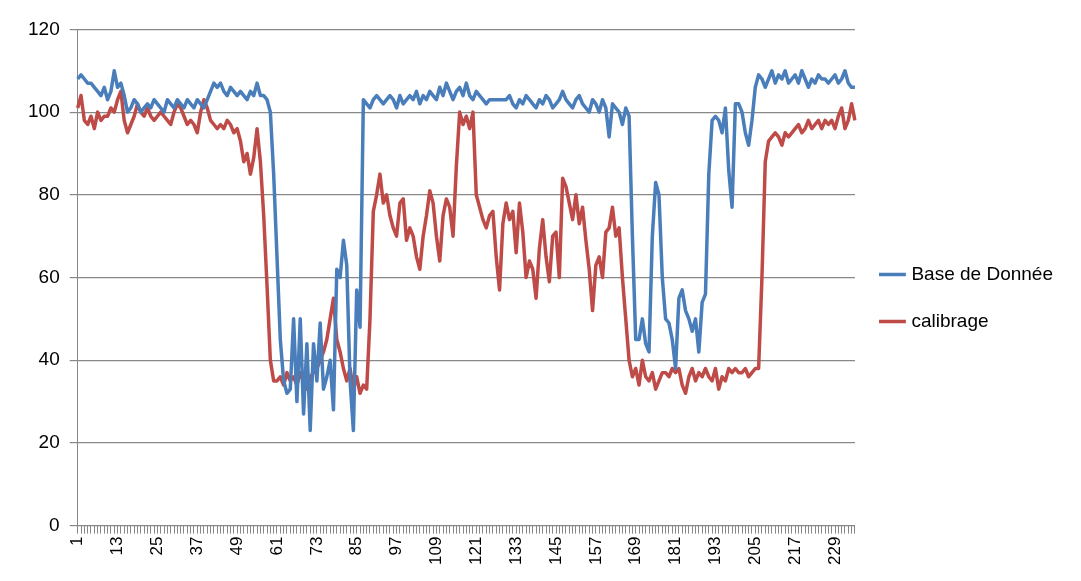 The width and height of the screenshot is (1081, 581). I want to click on x-tick-label: 205, so click(754, 551).